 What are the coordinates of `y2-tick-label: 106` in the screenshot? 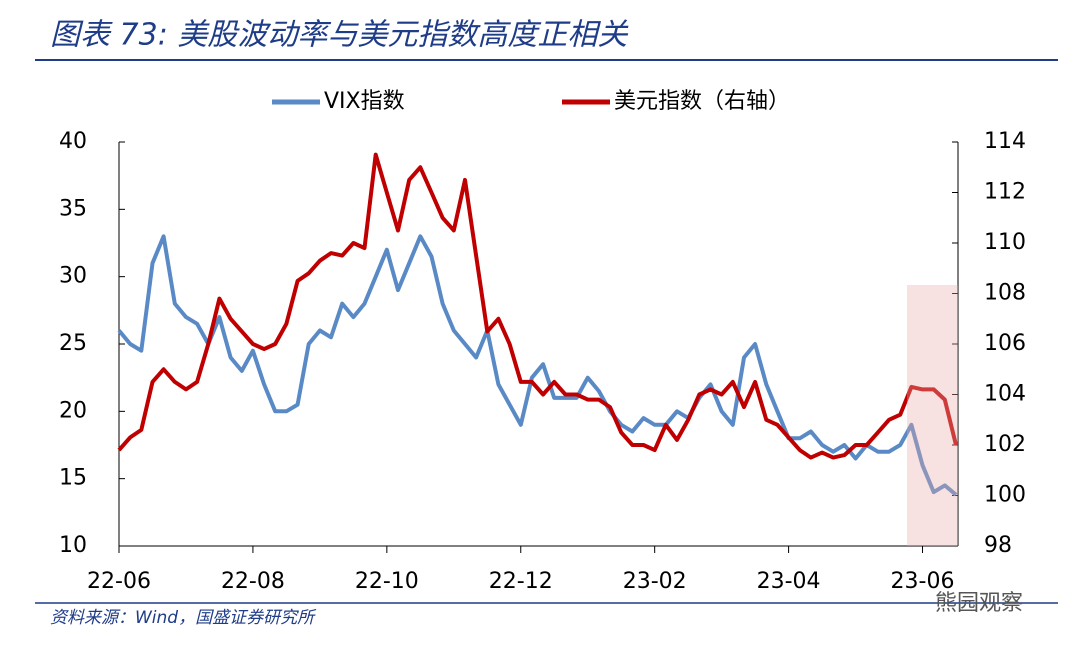 It's located at (1005, 343).